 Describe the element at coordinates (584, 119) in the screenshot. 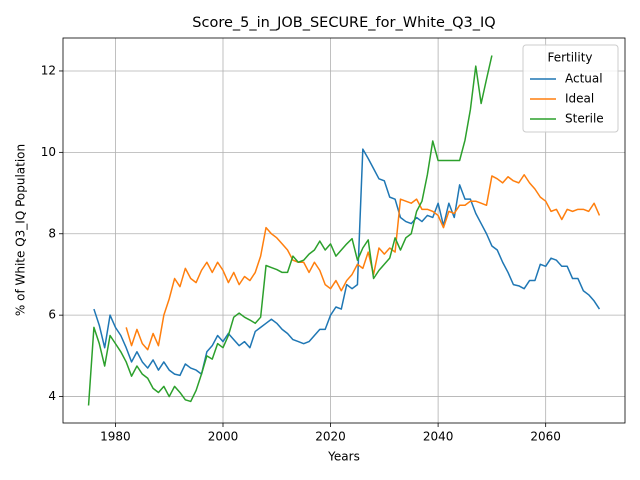

I see `legend-label: Sterile` at that location.